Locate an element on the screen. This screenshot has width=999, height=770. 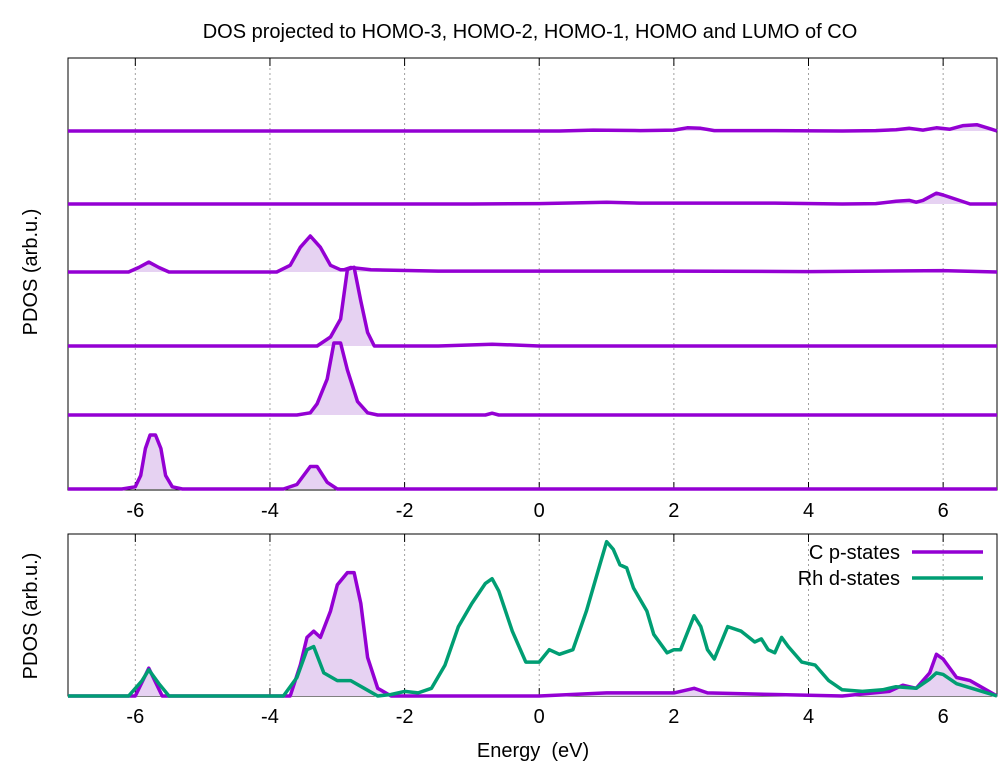
top-curve-3-line is located at coordinates (533, 254).